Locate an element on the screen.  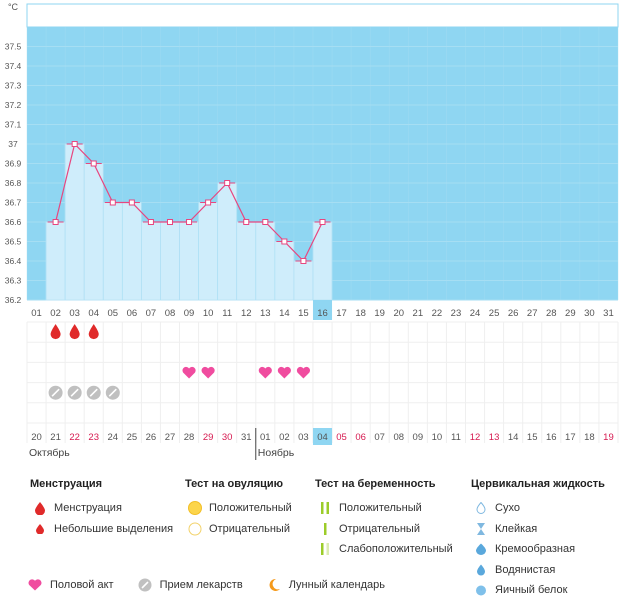
negative-circle-icon is located at coordinates (195, 529).